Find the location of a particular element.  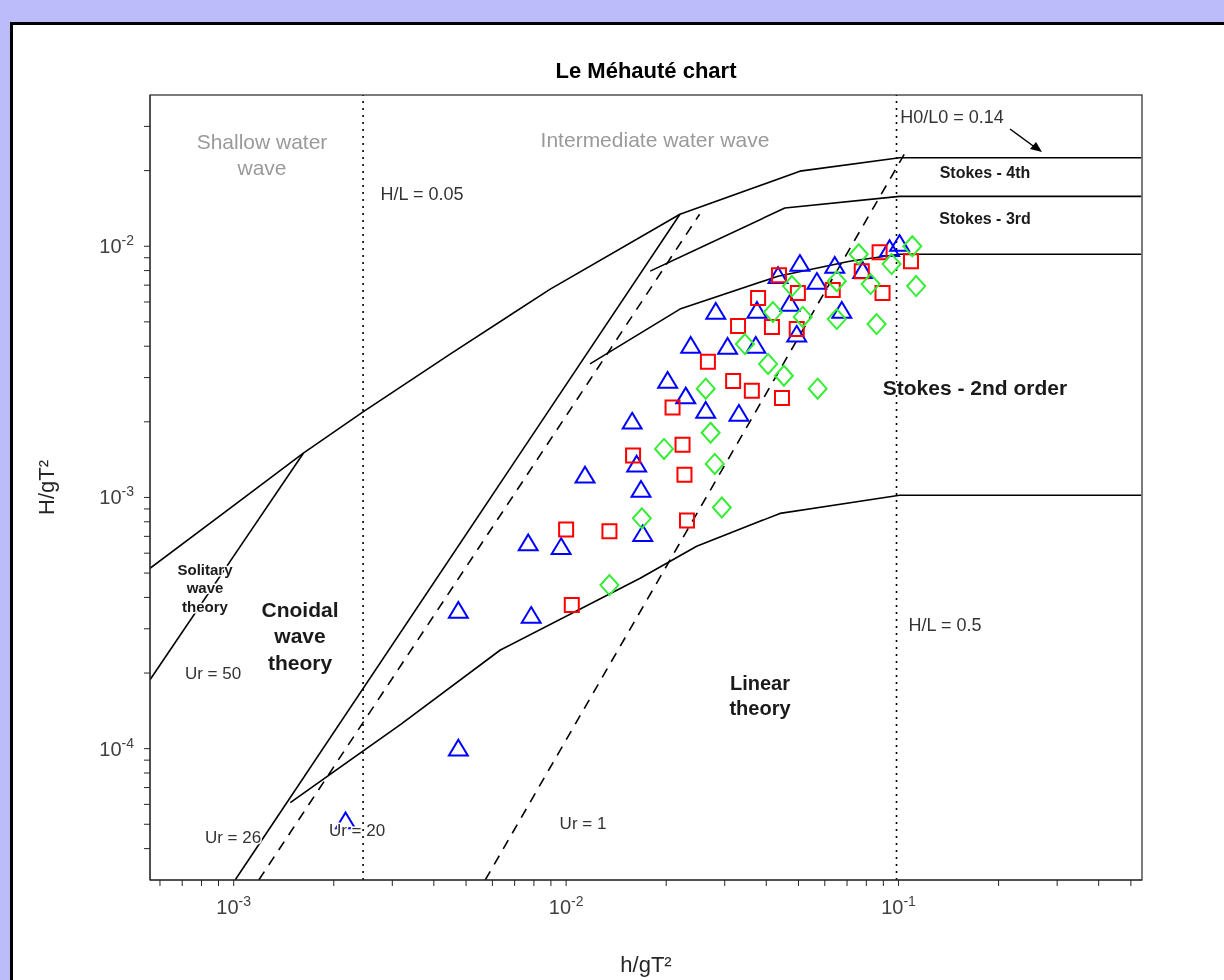

x-tick-label: 10$^{-2}$ is located at coordinates (566, 905).